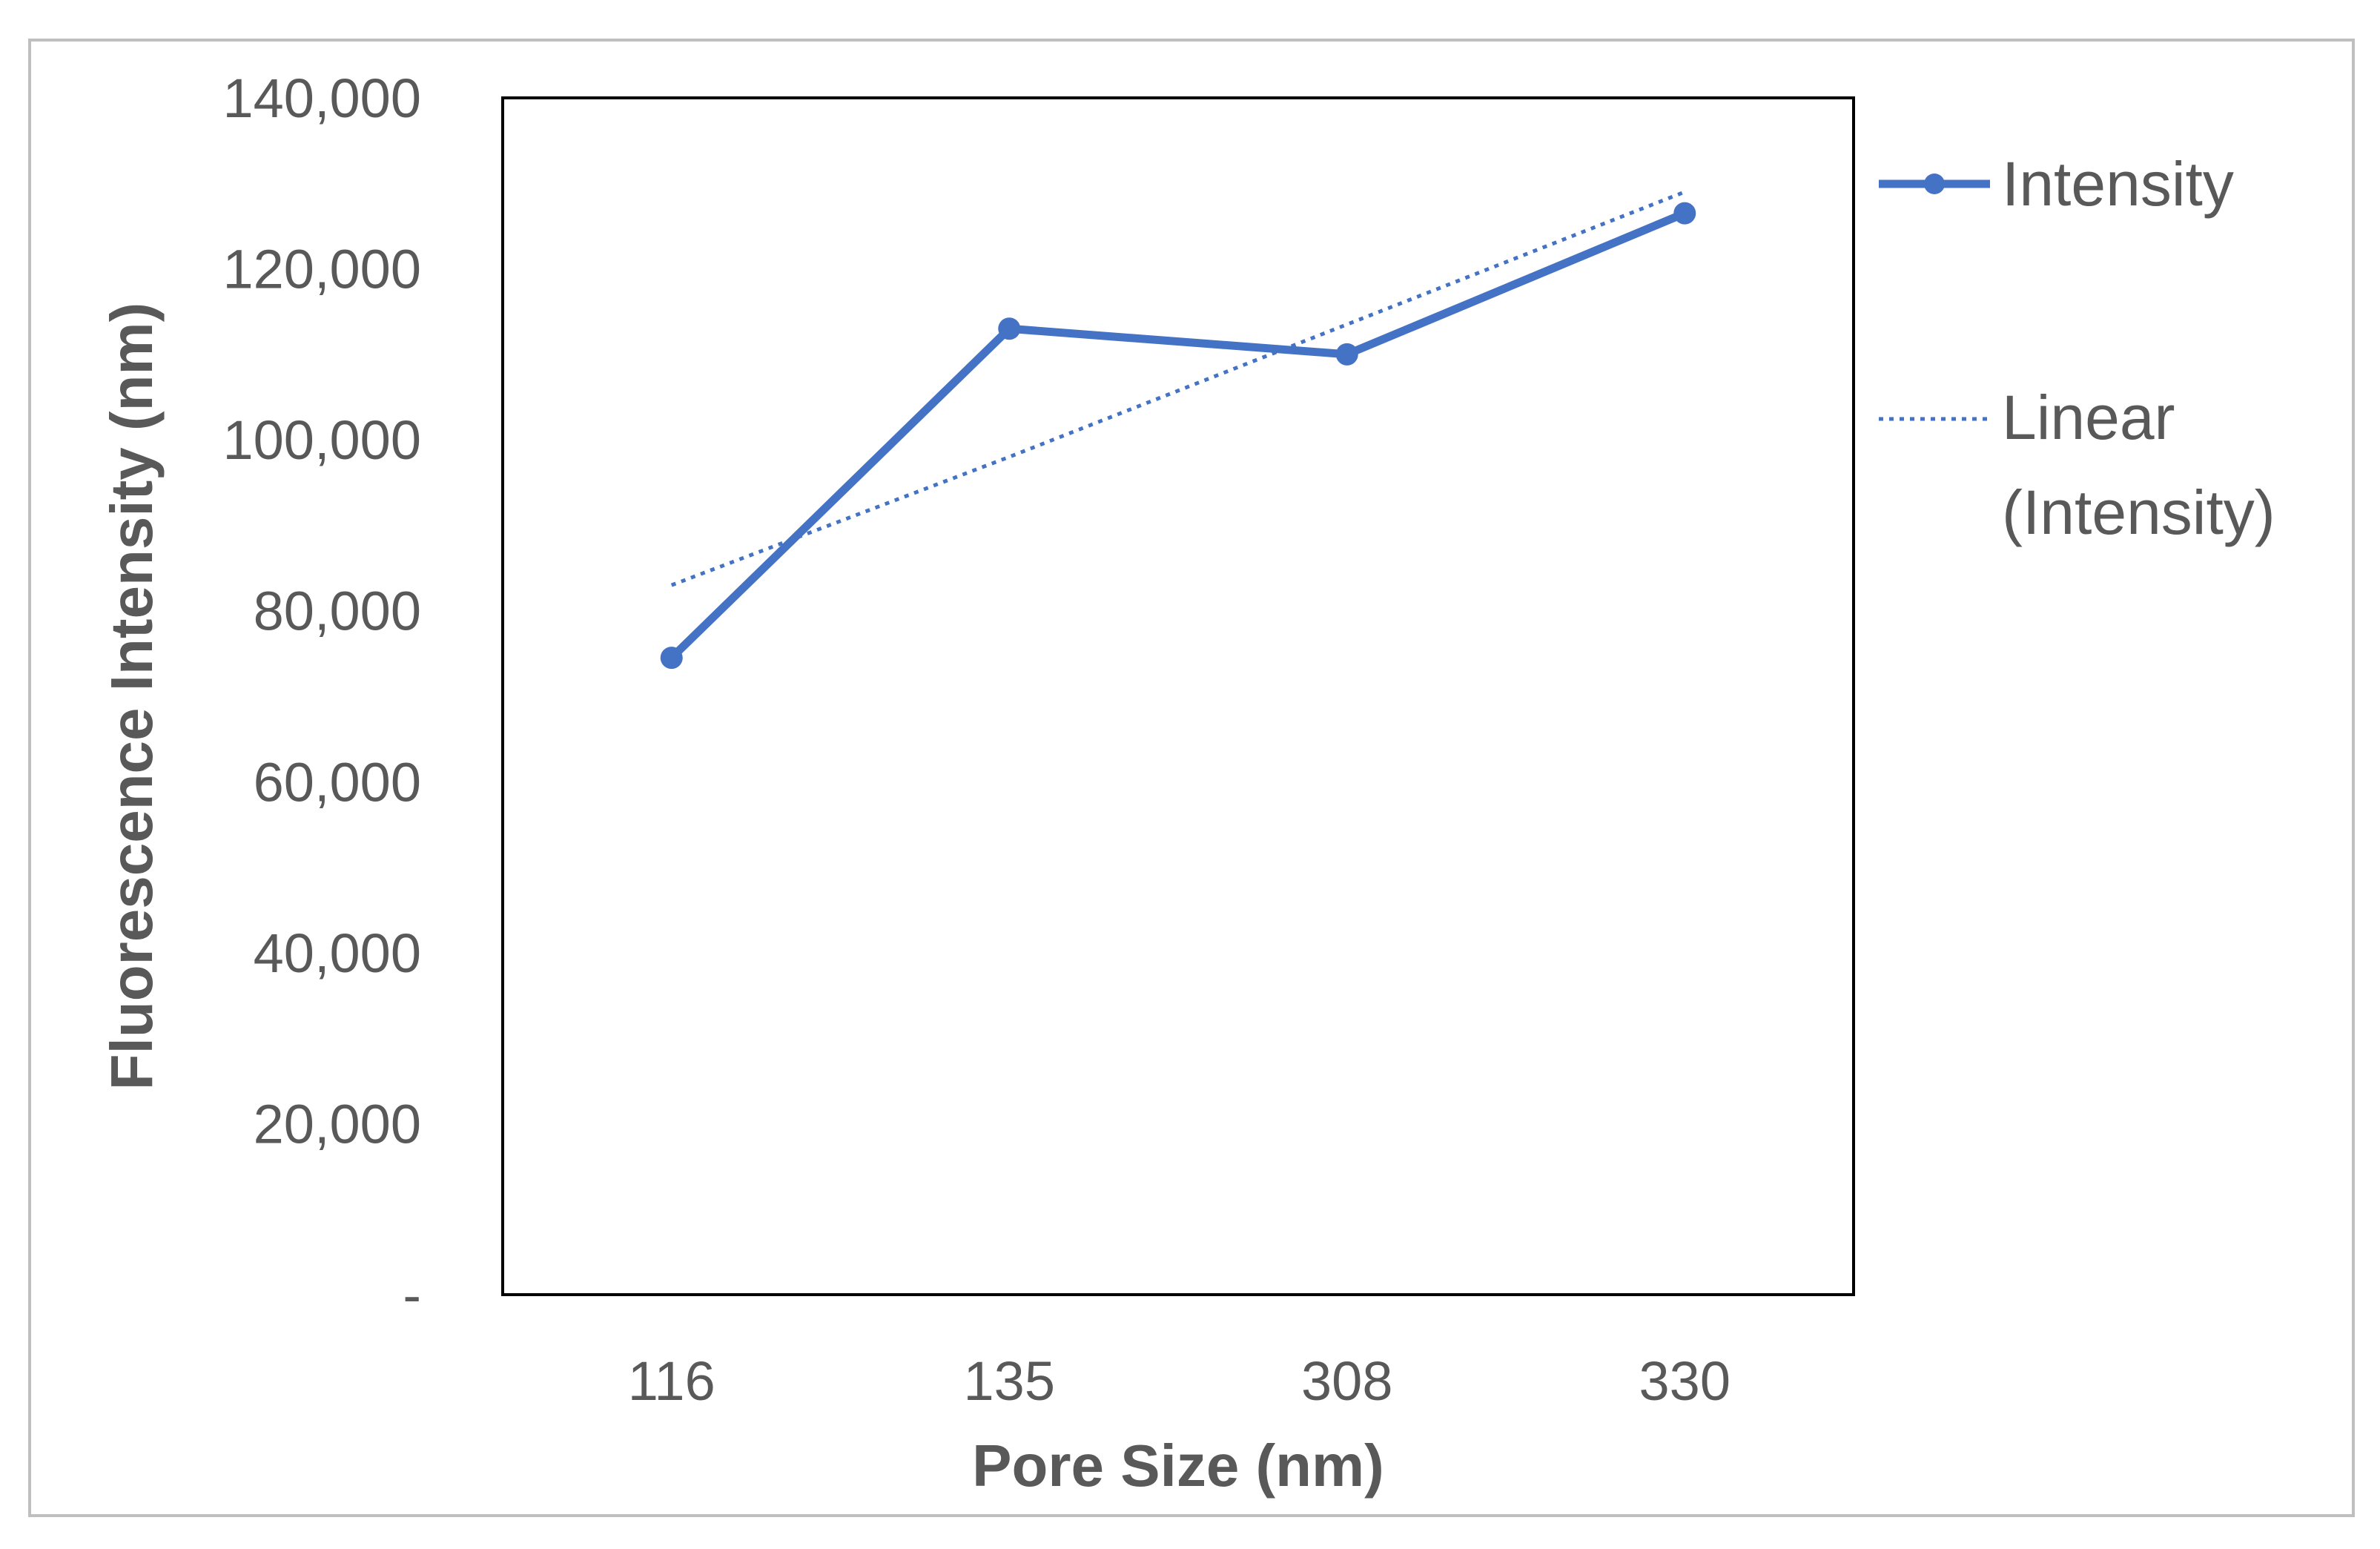 The image size is (2380, 1549). I want to click on legend-item-linear-intensity: Linear (Intensity), so click(2077, 465).